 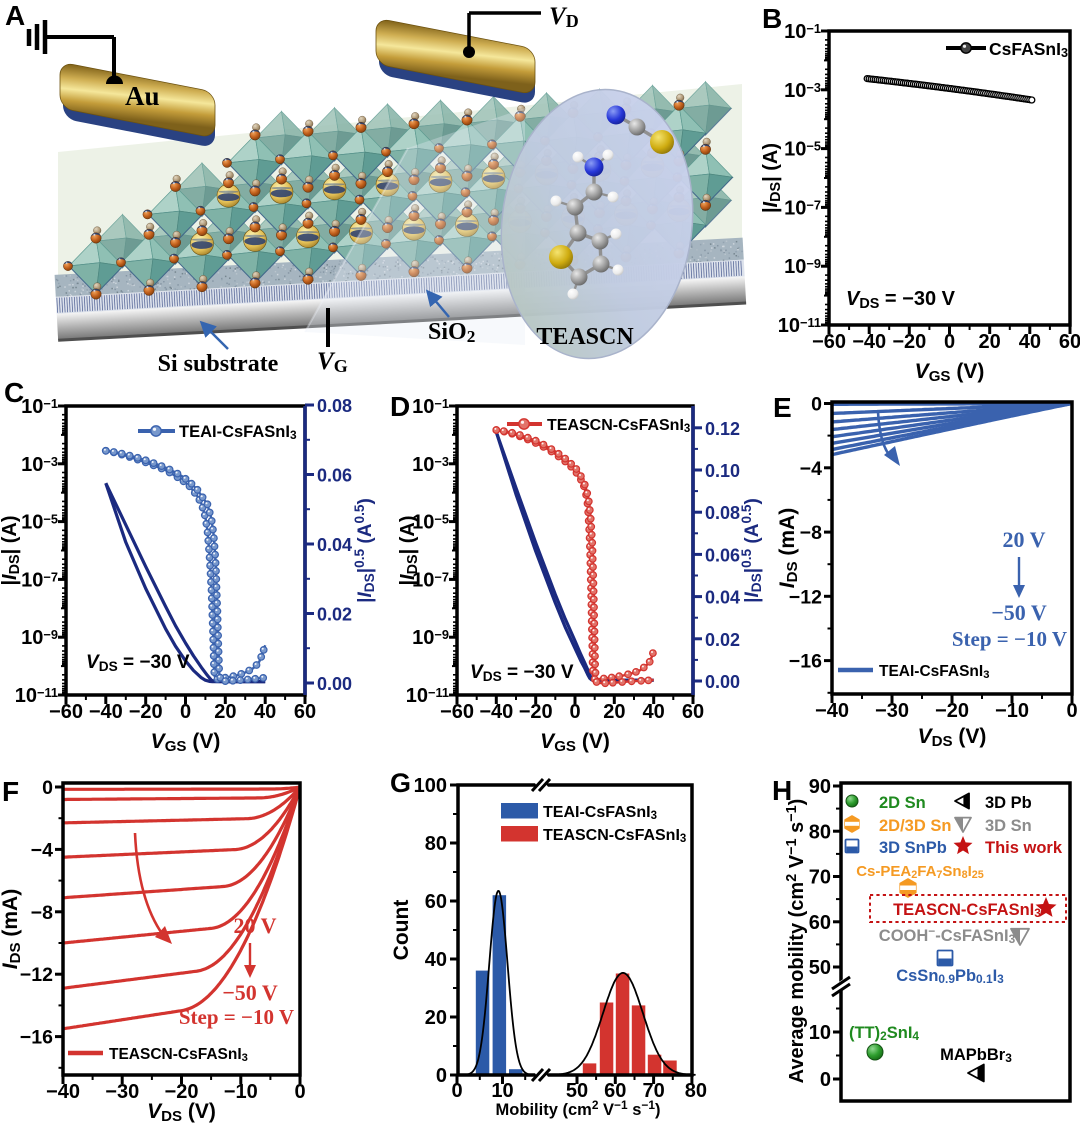 What do you see at coordinates (722, 429) in the screenshot?
I see `svg-text: 0.12` at bounding box center [722, 429].